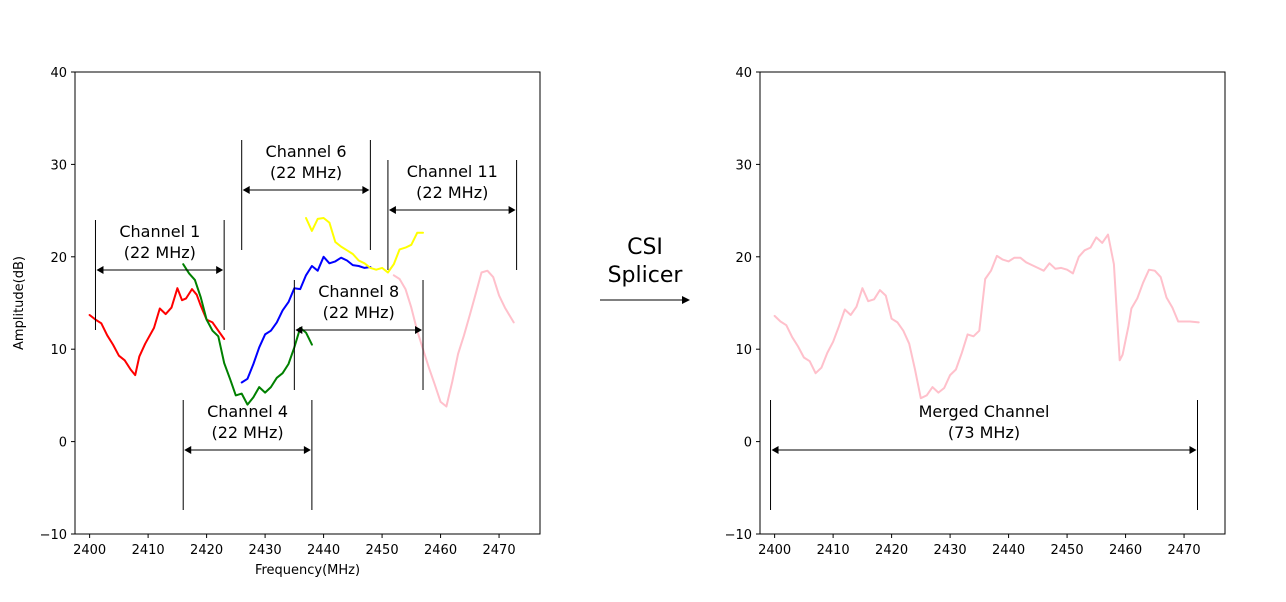 Image resolution: width=1286 pixels, height=602 pixels. What do you see at coordinates (686, 300) in the screenshot?
I see `splicer-arrow-head` at bounding box center [686, 300].